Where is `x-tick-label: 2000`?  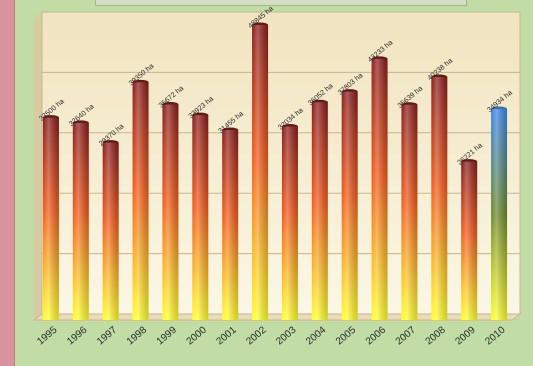
x-tick-label: 2000 is located at coordinates (197, 335).